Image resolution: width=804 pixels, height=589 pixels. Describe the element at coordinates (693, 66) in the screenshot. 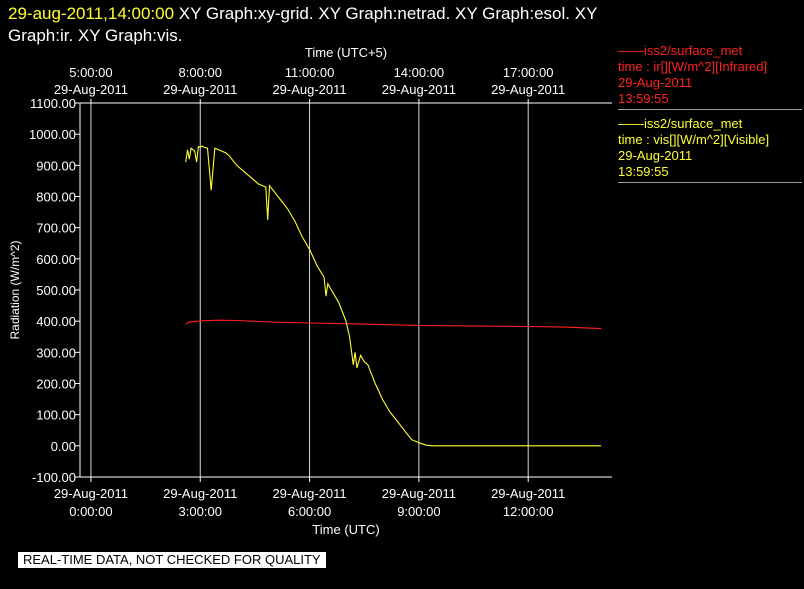

I see `legend-ir-field: time : ir[][W/m^2][Infrared]` at that location.